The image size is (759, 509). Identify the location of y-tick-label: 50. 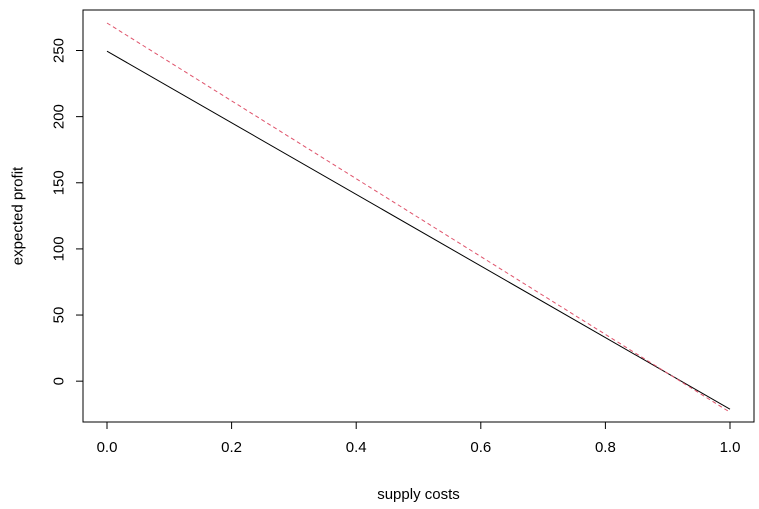
(59, 315).